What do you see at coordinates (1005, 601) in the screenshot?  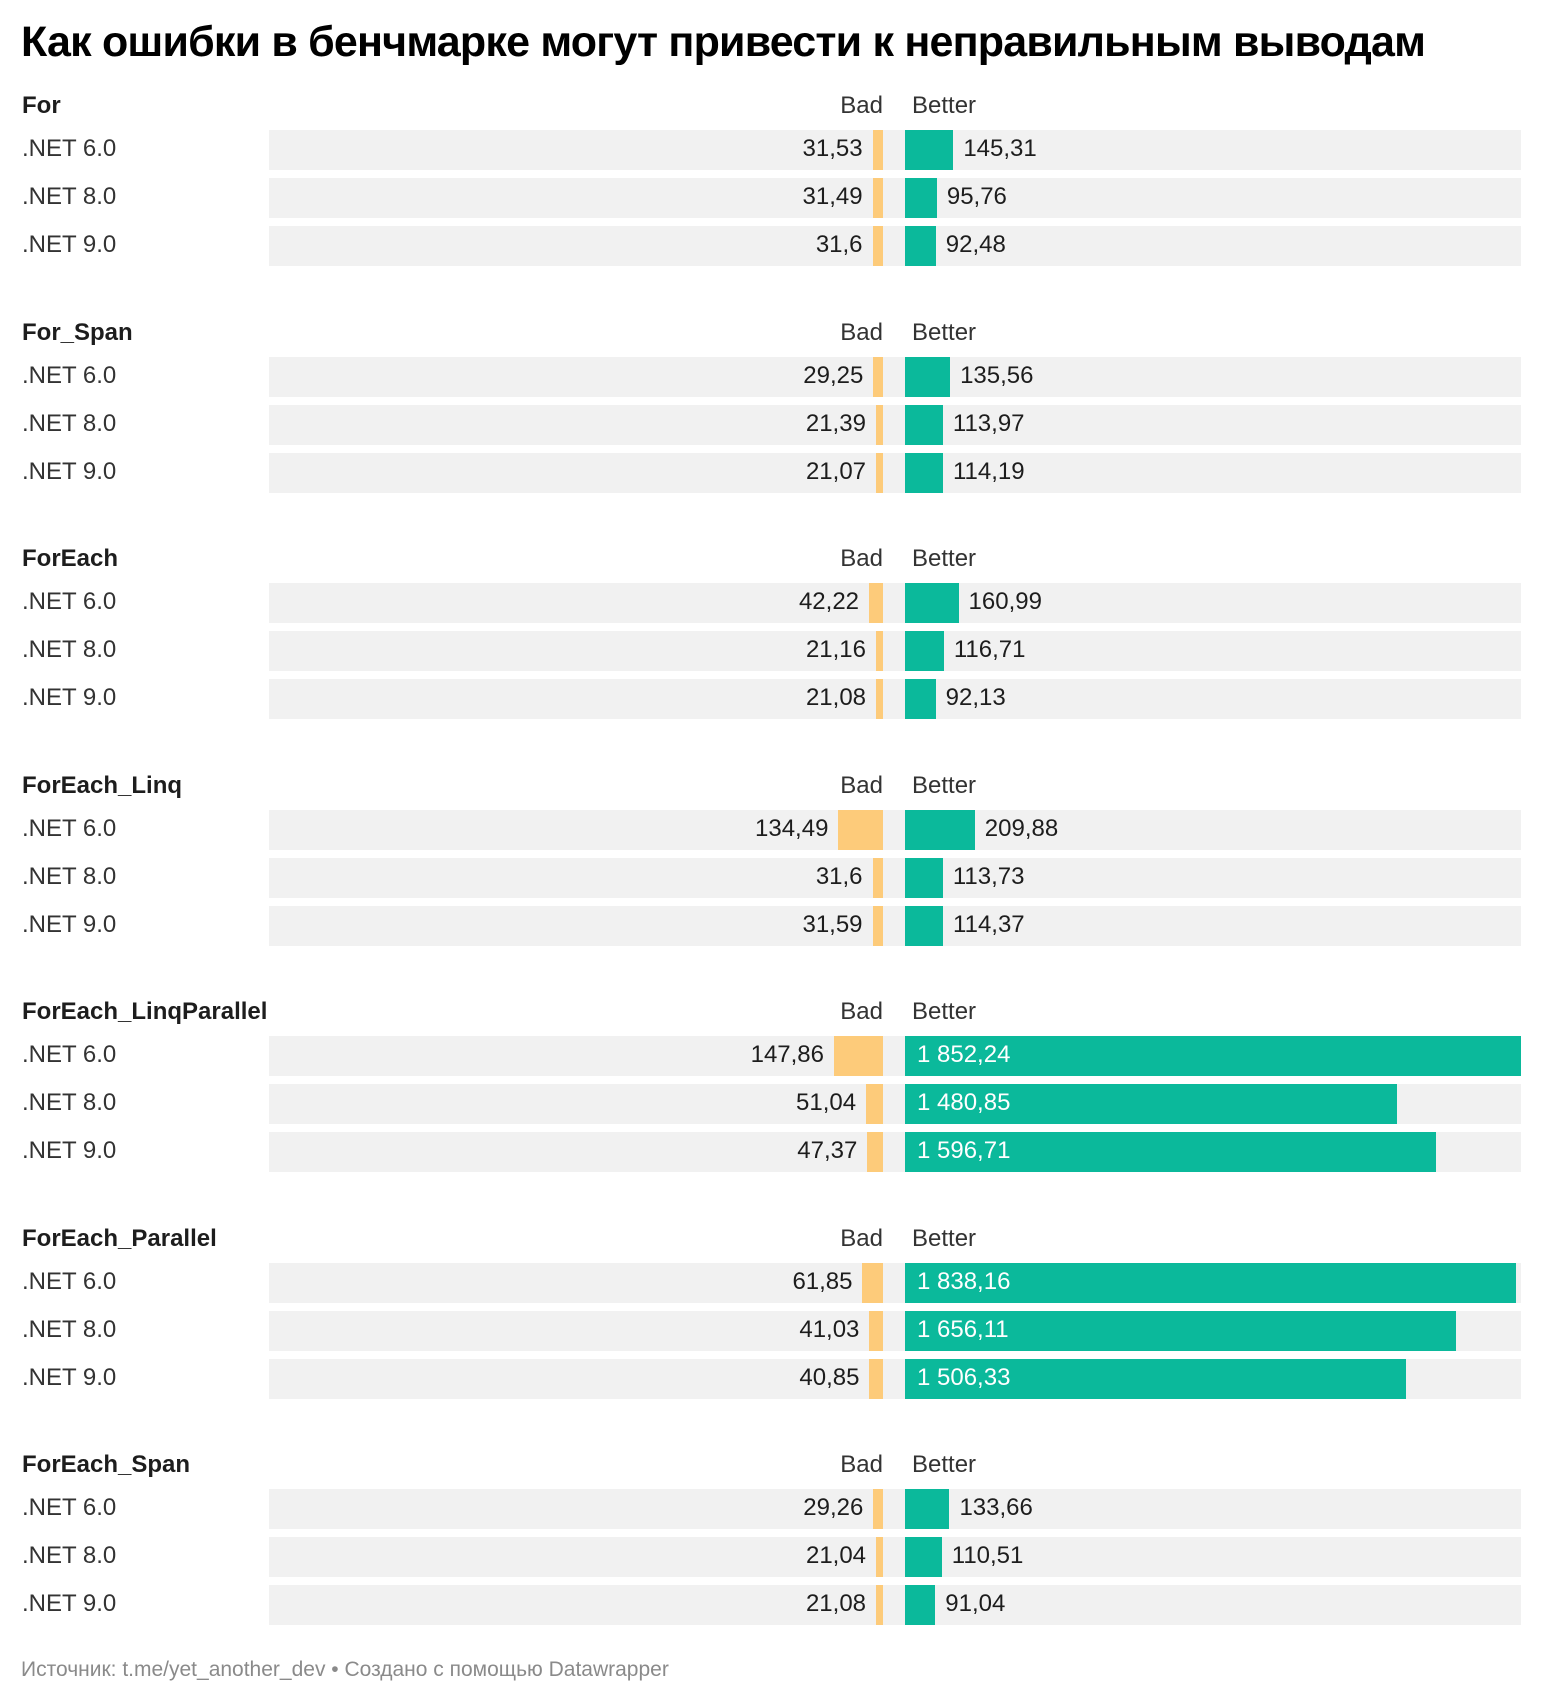 I see `value-label-better: 160,99` at bounding box center [1005, 601].